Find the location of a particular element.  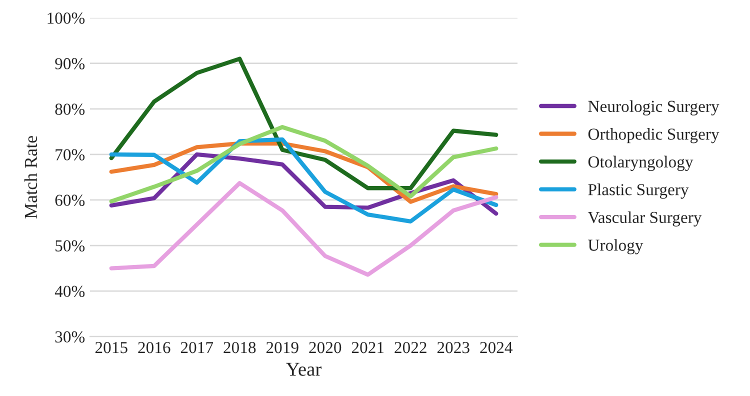

x-tick-label: 2019 is located at coordinates (282, 348).